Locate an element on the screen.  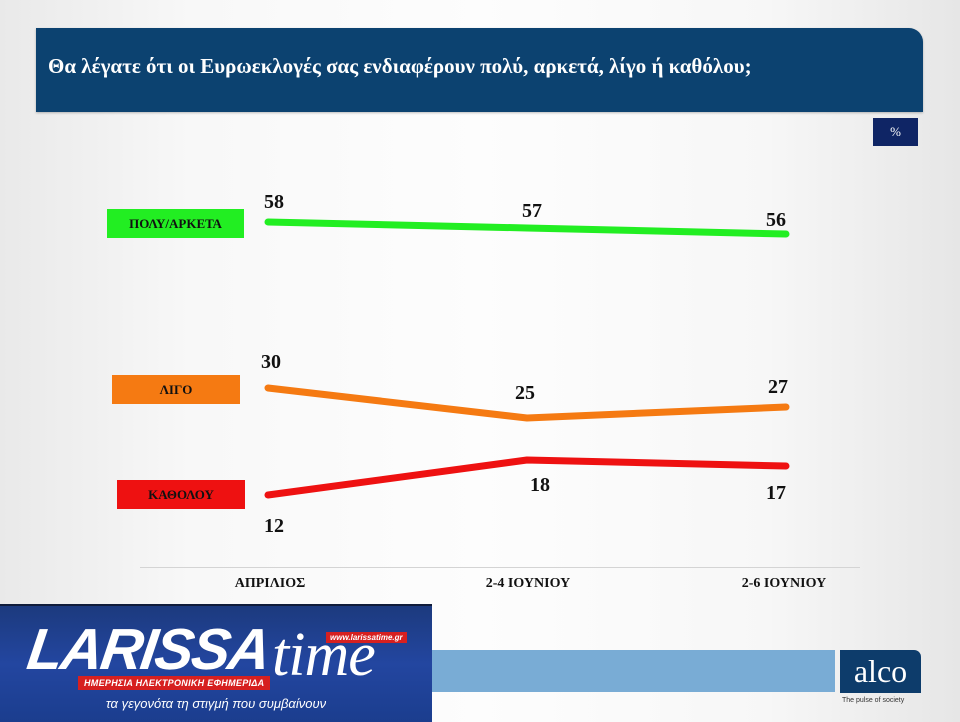
x-label-june-2-4: 2-4 ΙΟΥΝΙΟΥ is located at coordinates (528, 583).